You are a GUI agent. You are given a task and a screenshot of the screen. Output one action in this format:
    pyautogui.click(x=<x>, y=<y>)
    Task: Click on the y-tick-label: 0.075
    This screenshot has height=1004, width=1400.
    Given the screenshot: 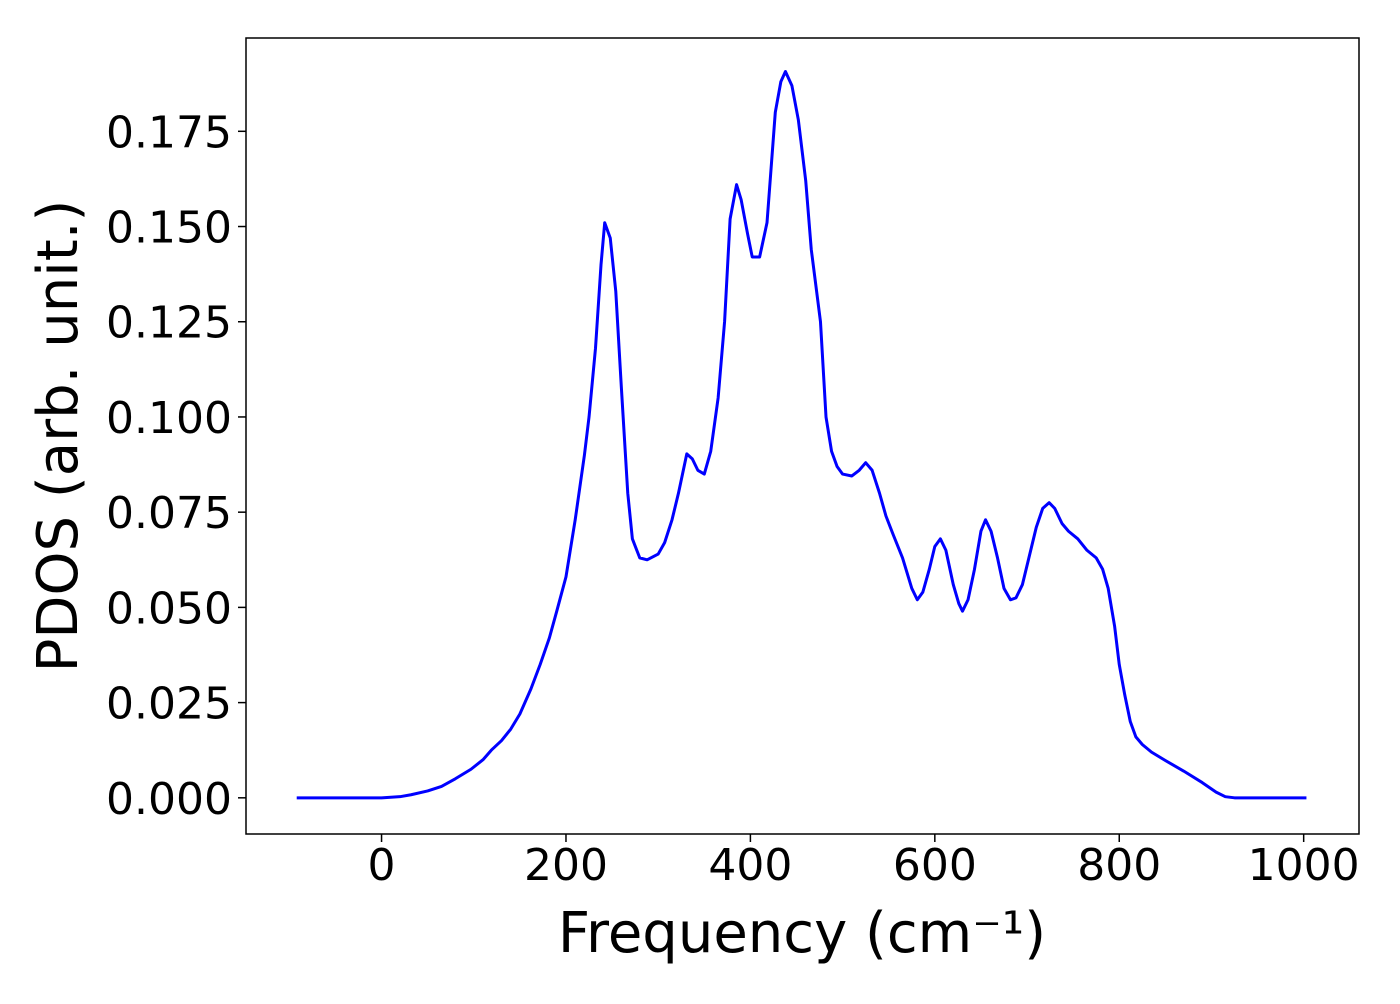 What is the action you would take?
    pyautogui.click(x=169, y=513)
    